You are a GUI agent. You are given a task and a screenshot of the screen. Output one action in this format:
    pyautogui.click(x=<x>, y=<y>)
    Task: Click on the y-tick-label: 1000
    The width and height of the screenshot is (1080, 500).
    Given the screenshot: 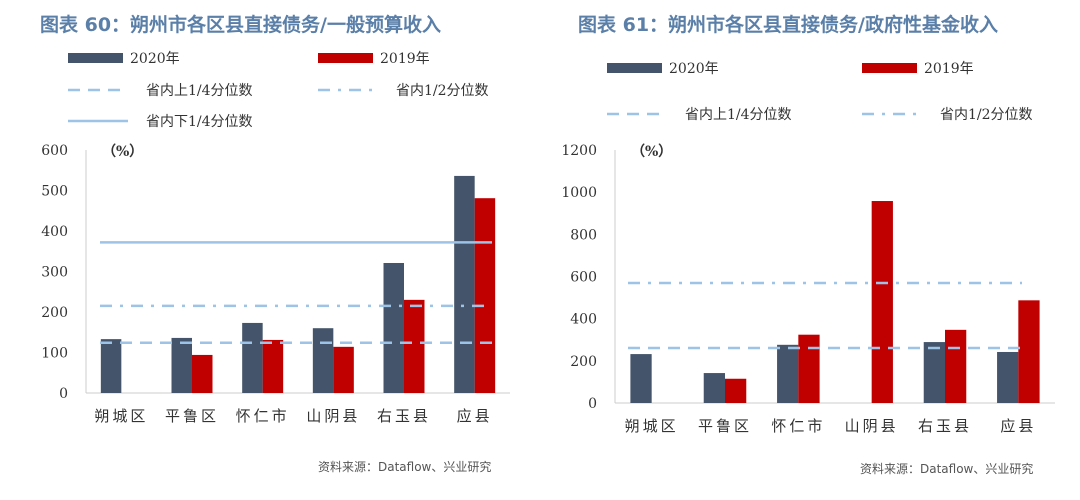 What is the action you would take?
    pyautogui.click(x=579, y=193)
    